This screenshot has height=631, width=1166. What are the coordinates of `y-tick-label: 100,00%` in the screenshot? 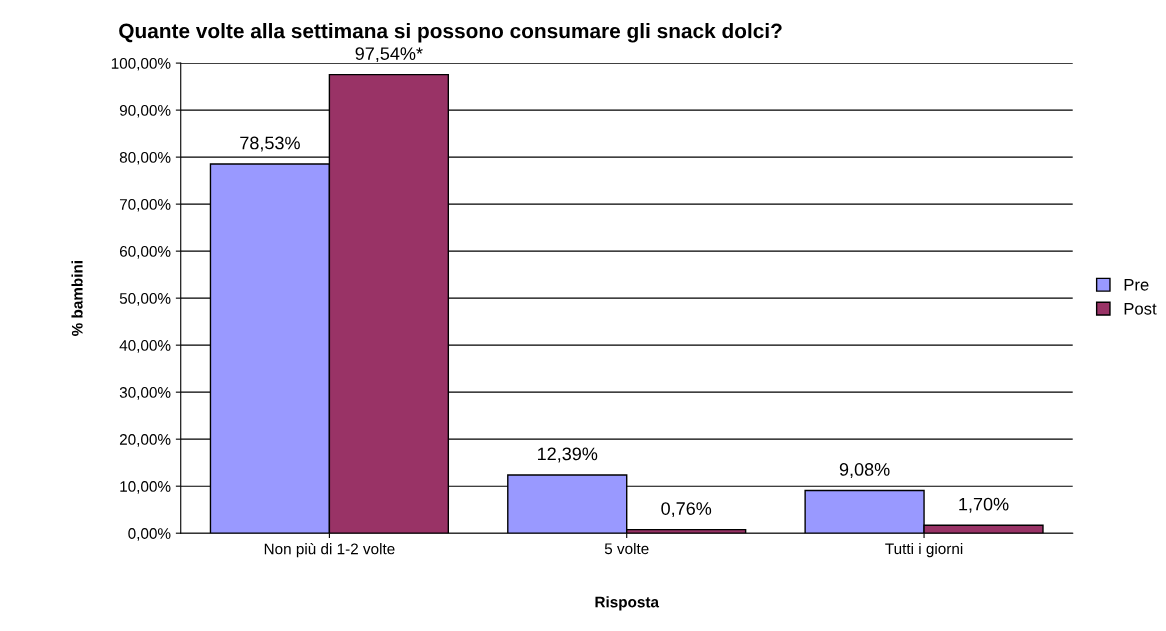 It's located at (141, 64).